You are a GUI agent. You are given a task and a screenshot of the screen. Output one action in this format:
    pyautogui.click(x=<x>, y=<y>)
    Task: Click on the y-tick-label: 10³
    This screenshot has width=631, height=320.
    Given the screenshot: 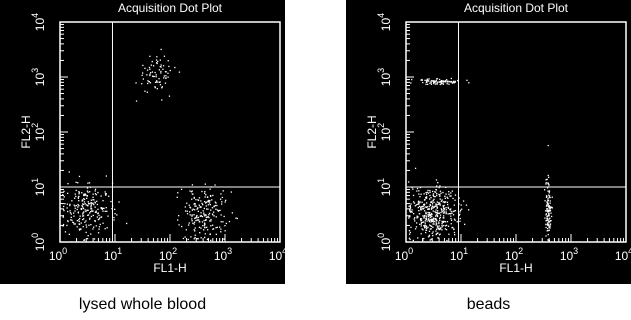 What is the action you would take?
    pyautogui.click(x=38, y=77)
    